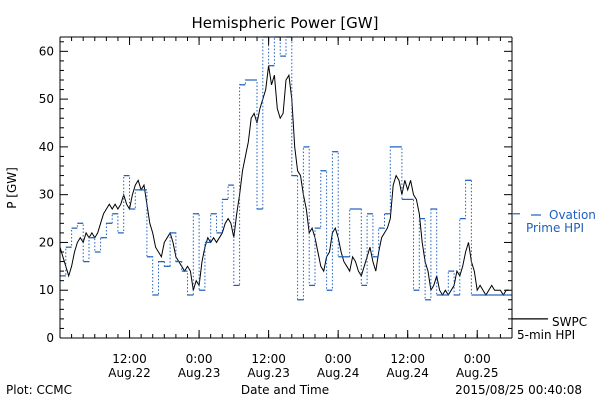 Image resolution: width=600 pixels, height=400 pixels. What do you see at coordinates (46, 147) in the screenshot?
I see `y-tick-label: 40` at bounding box center [46, 147].